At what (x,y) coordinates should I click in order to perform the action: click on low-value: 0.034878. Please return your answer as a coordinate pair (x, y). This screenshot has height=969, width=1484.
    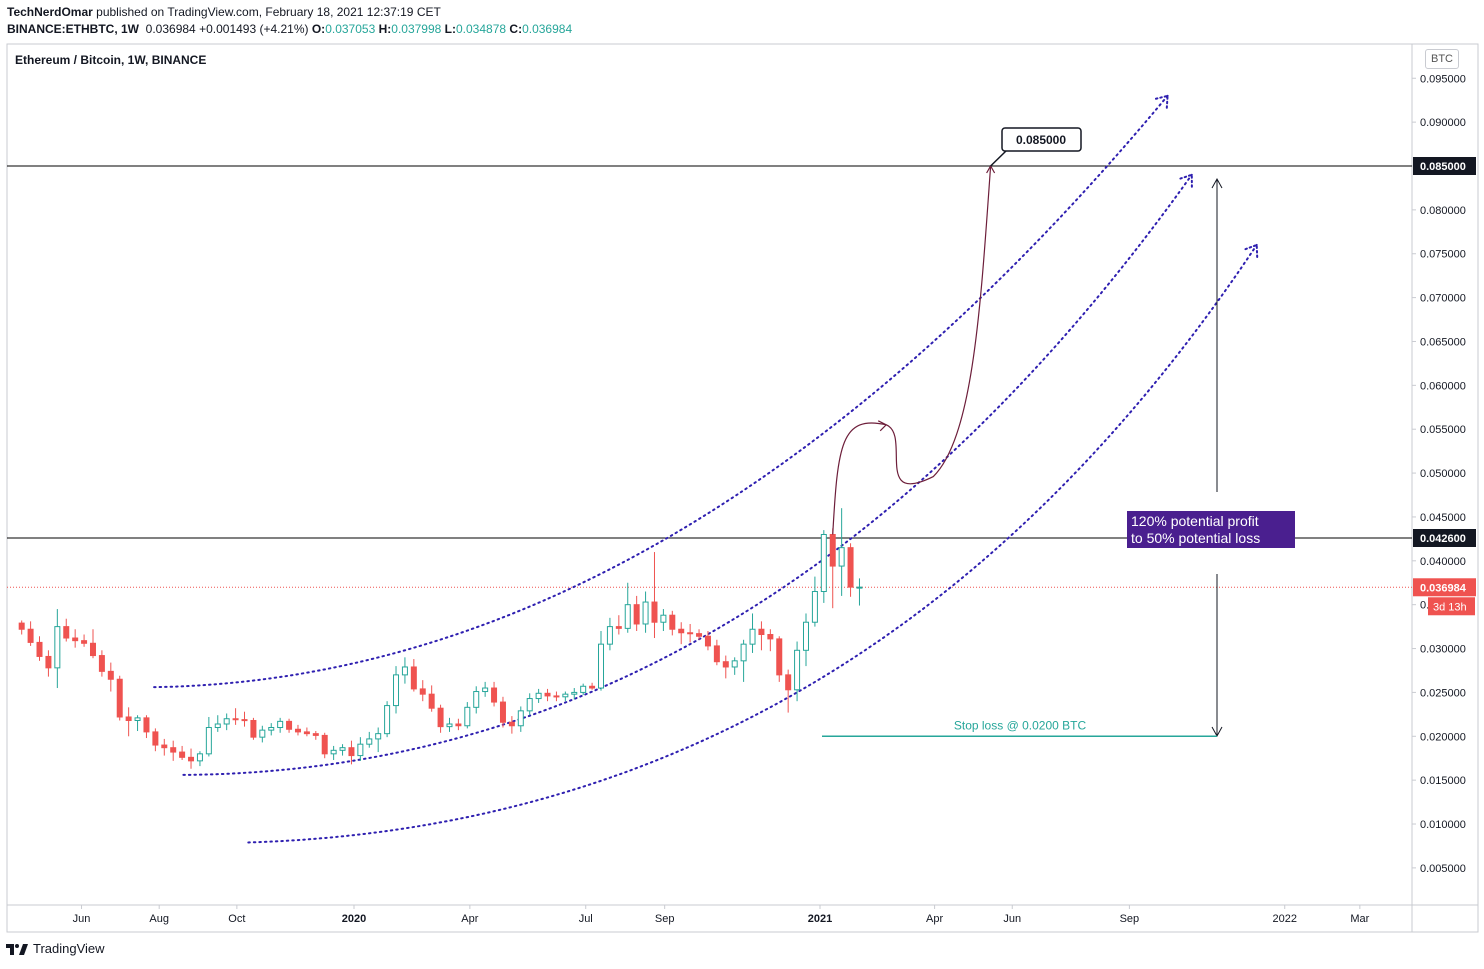
    Looking at the image, I should click on (481, 29).